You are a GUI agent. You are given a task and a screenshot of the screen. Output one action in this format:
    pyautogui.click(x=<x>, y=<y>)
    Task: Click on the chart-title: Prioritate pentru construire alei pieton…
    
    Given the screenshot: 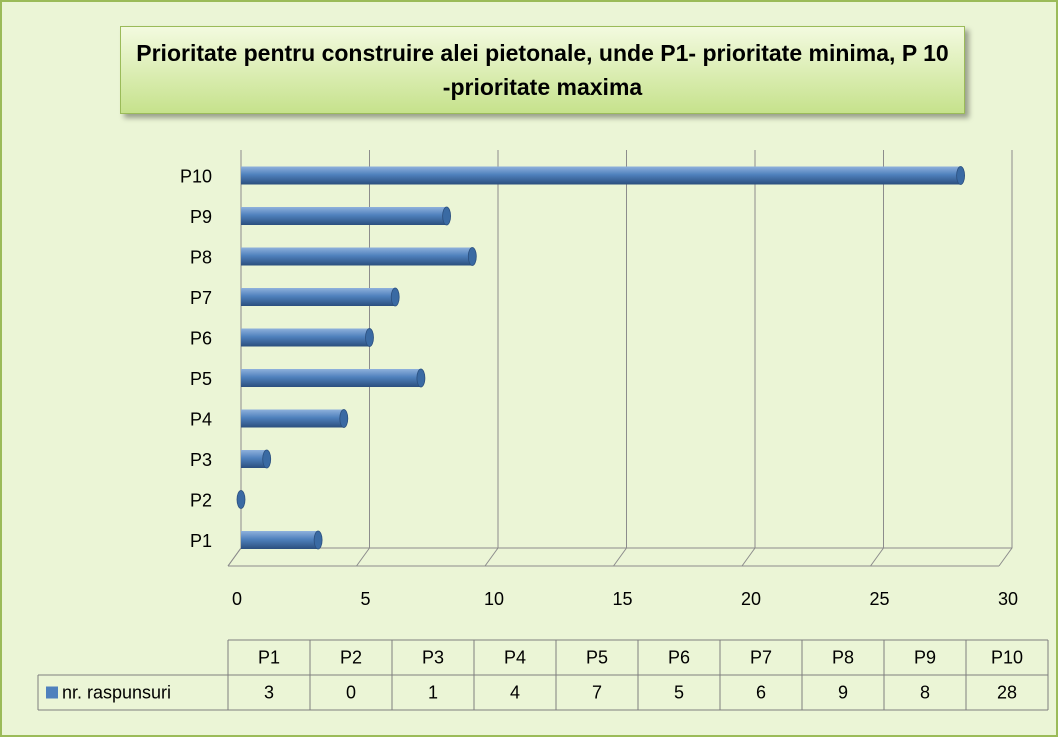 What is the action you would take?
    pyautogui.click(x=542, y=70)
    